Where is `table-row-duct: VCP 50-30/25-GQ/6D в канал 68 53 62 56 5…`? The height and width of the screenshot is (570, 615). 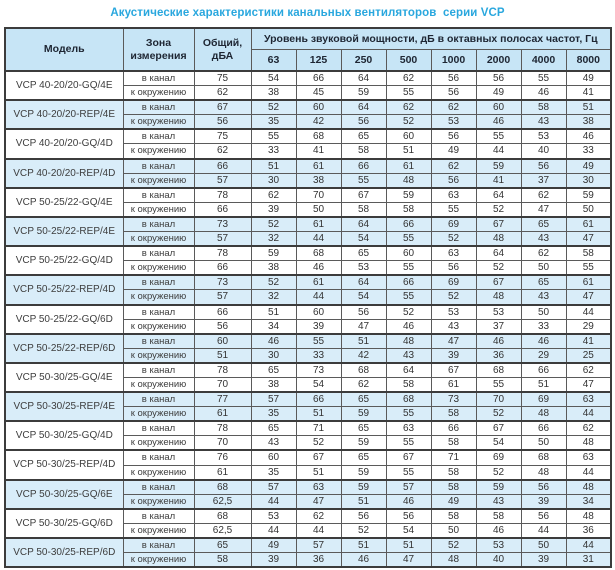
table-row-duct: VCP 50-30/25-GQ/6D в канал 68 53 62 56 5… is located at coordinates (308, 523).